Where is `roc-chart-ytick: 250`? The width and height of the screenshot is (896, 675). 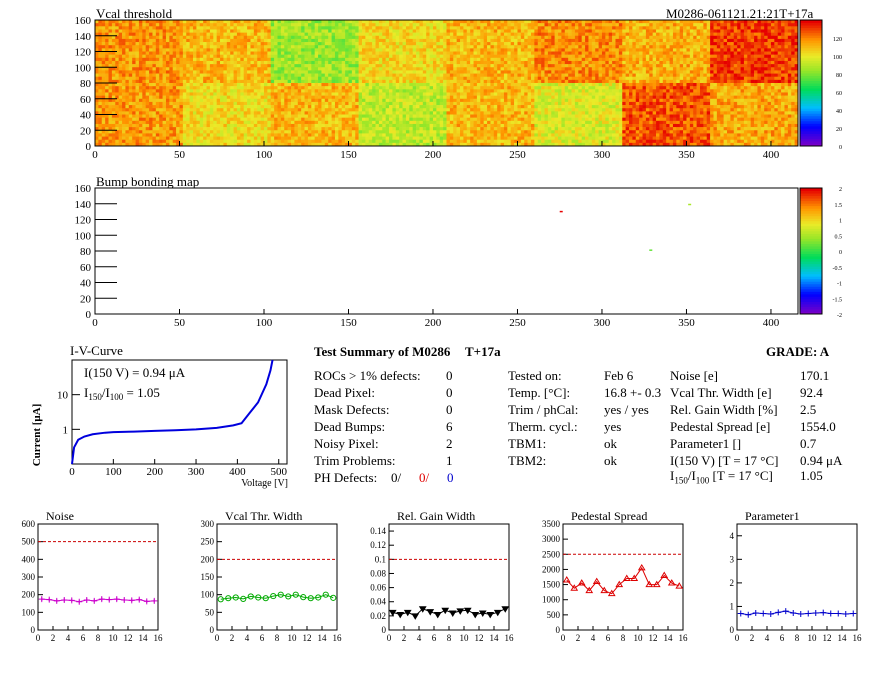 roc-chart-ytick: 250 is located at coordinates (208, 542).